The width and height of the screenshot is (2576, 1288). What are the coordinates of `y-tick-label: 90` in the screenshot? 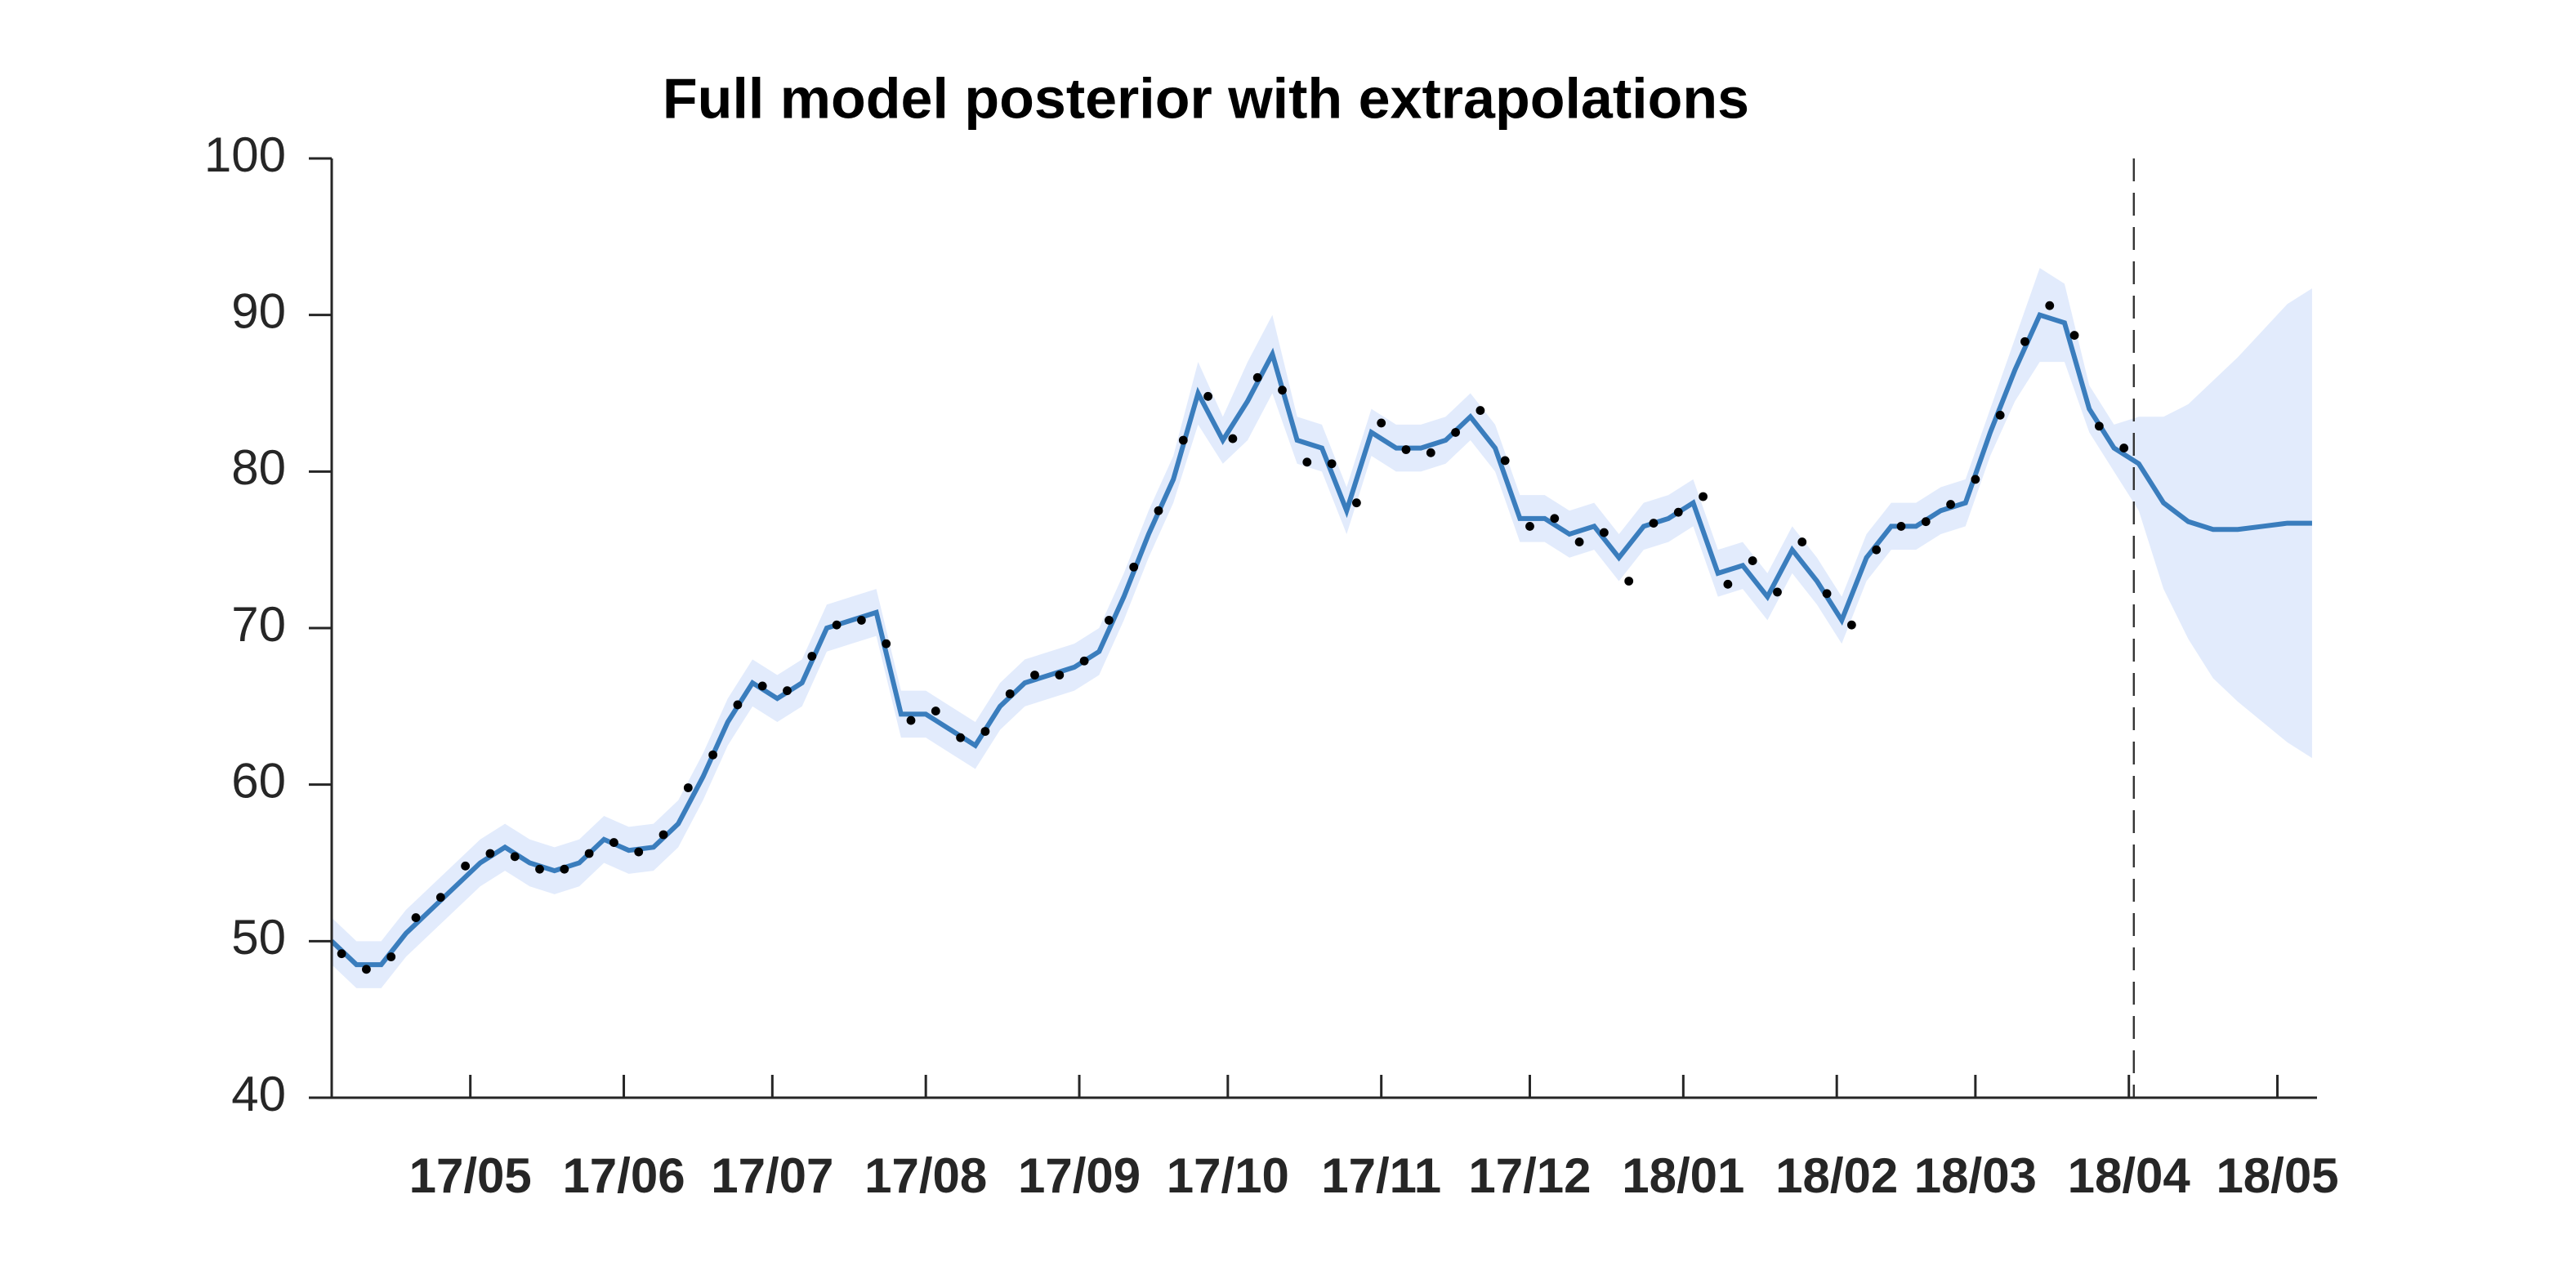 It's located at (259, 311).